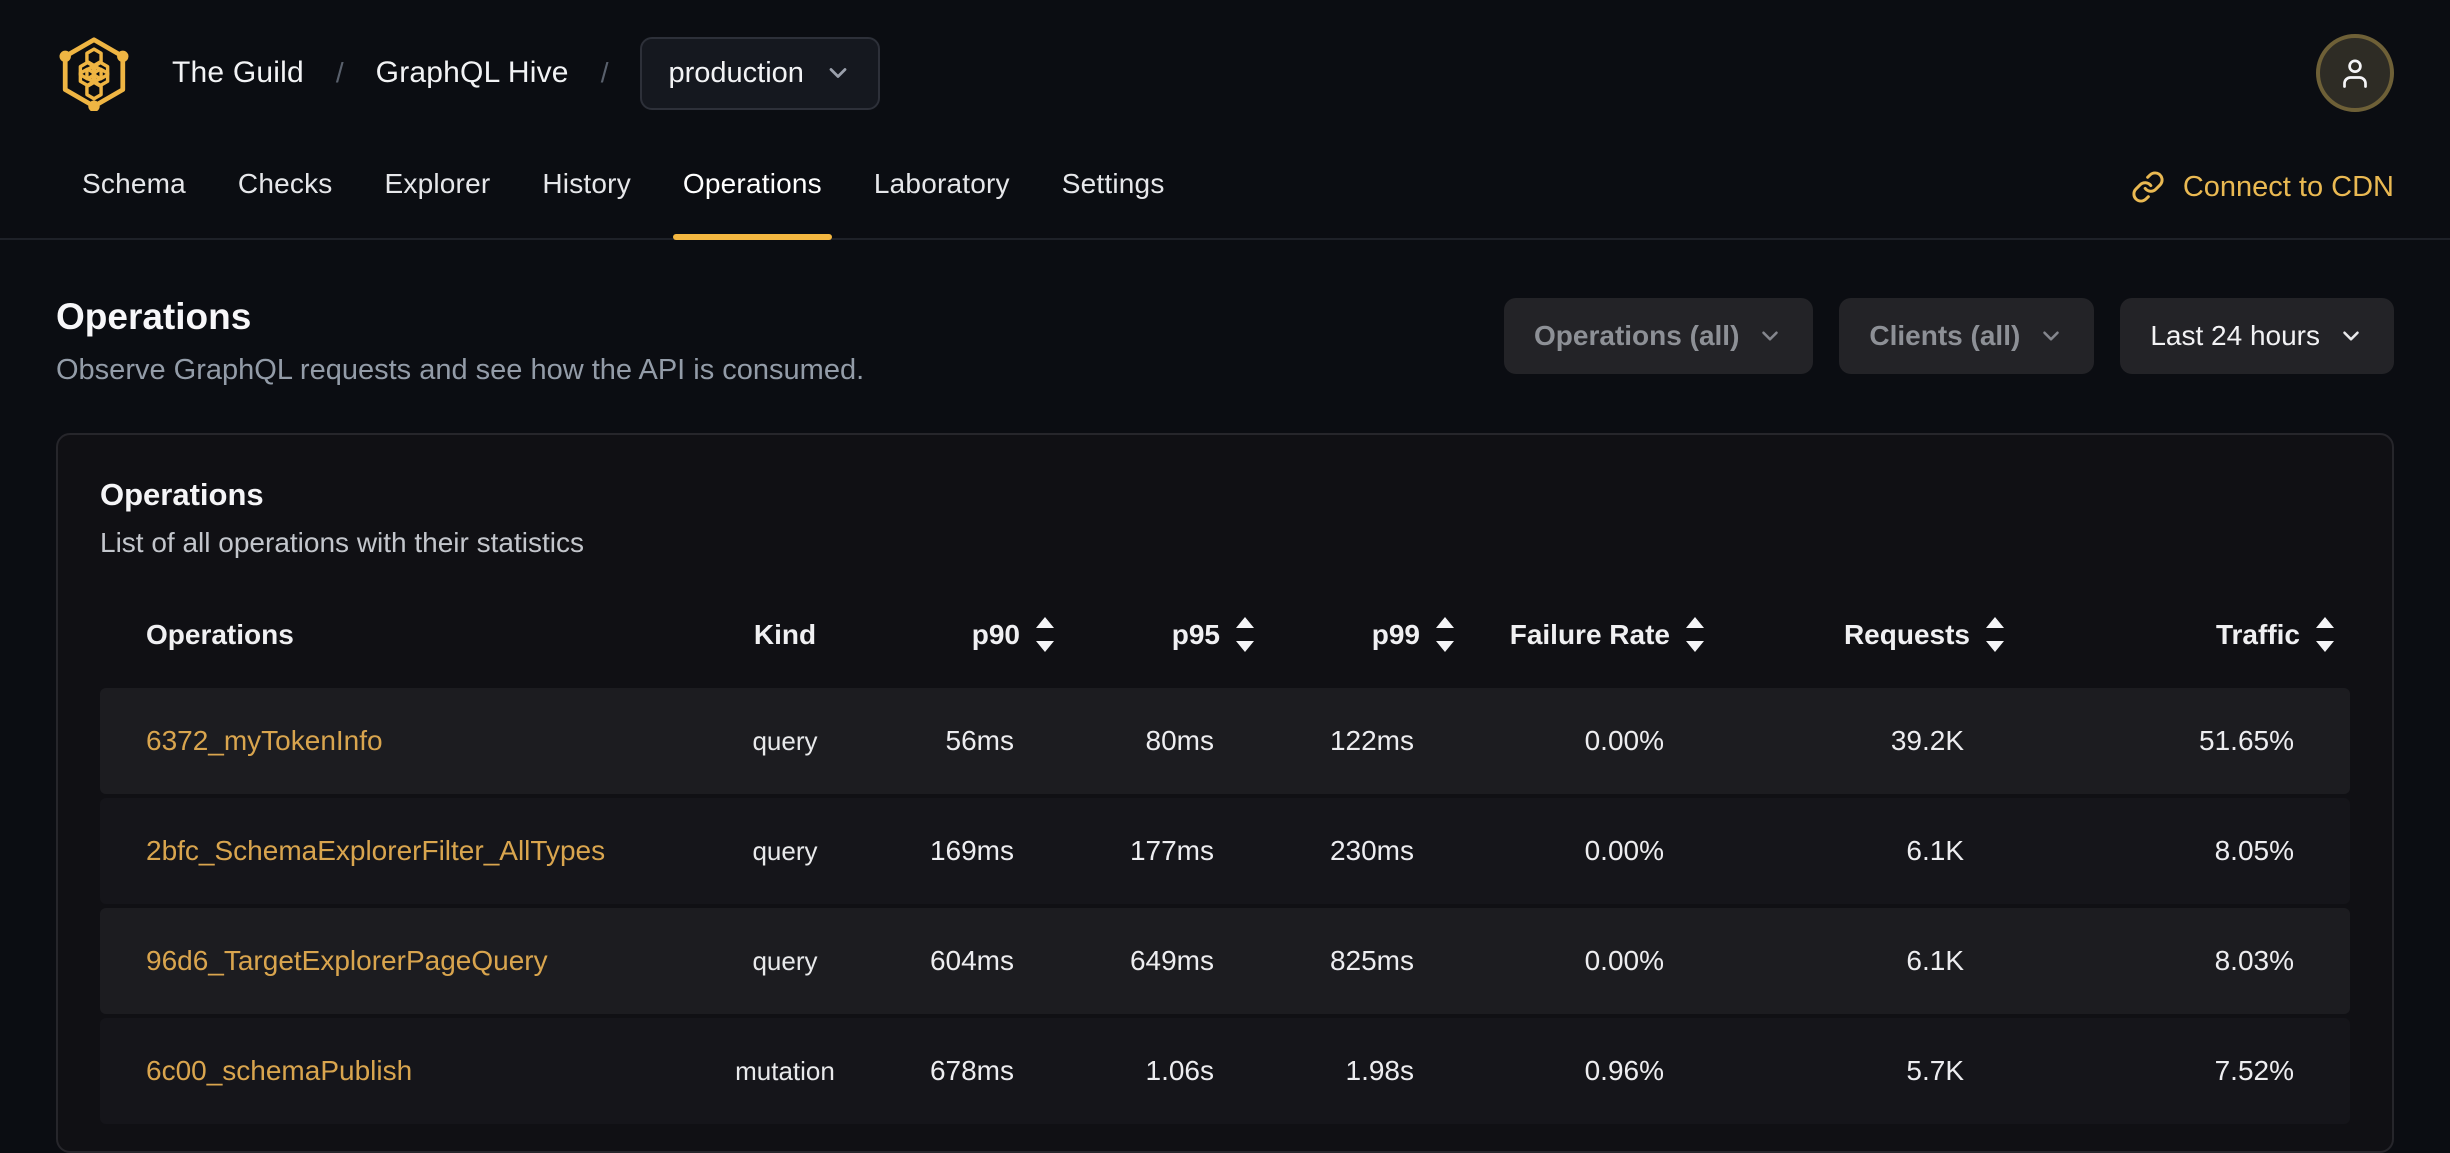 This screenshot has height=1153, width=2450. I want to click on table-header-row: Operations Kind p90 p95 p99, so click(1225, 634).